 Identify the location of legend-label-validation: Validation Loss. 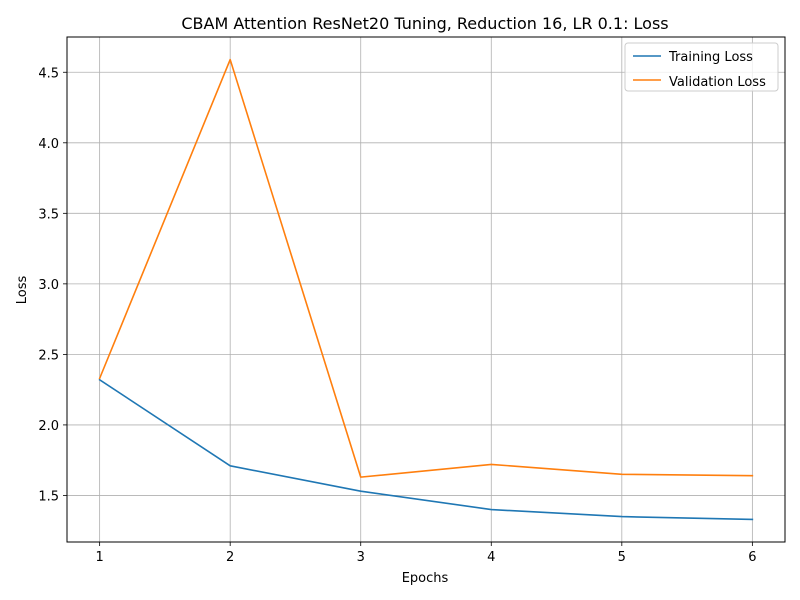
(717, 82).